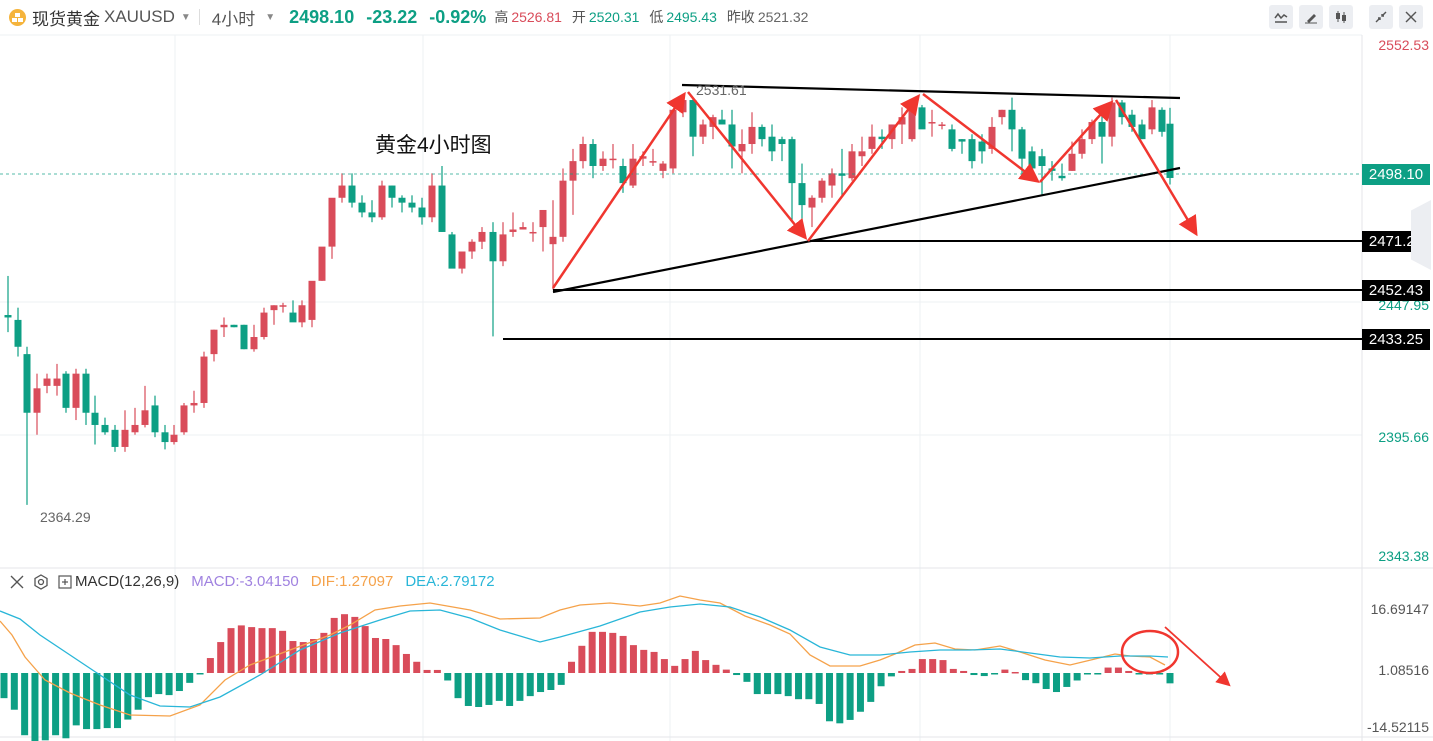 This screenshot has height=741, width=1433. Describe the element at coordinates (270, 17) in the screenshot. I see `interval-dropdown-icon: ▼` at that location.